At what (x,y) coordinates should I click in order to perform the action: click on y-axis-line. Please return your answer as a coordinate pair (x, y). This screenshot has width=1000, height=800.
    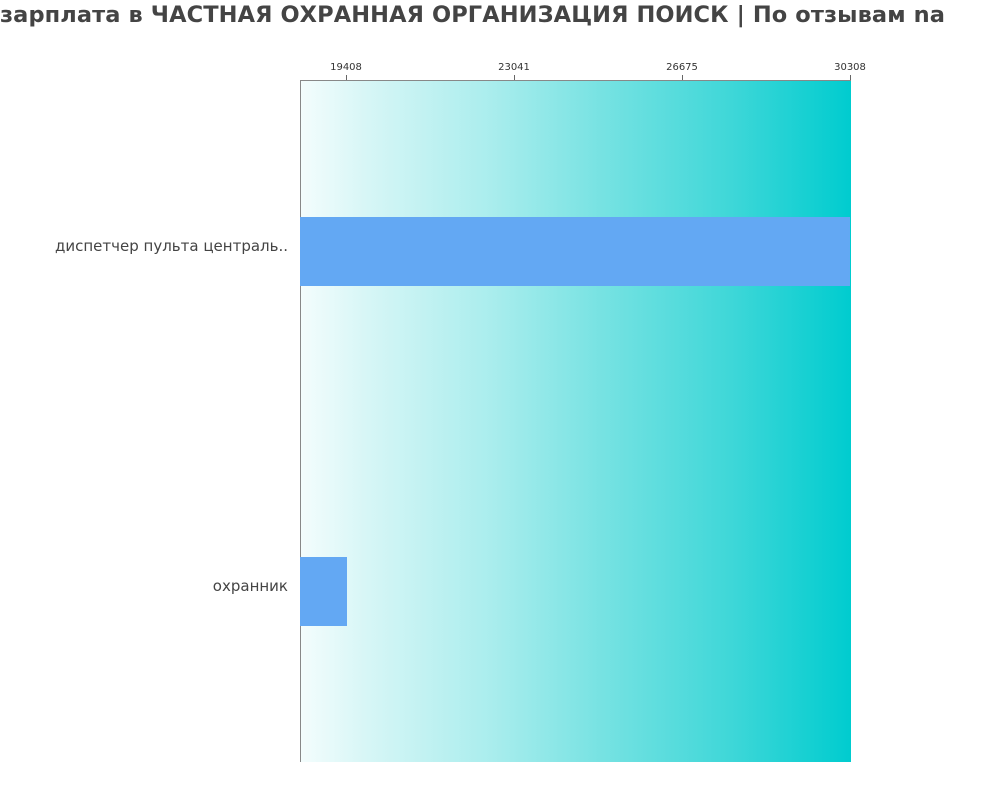
    Looking at the image, I should click on (300, 421).